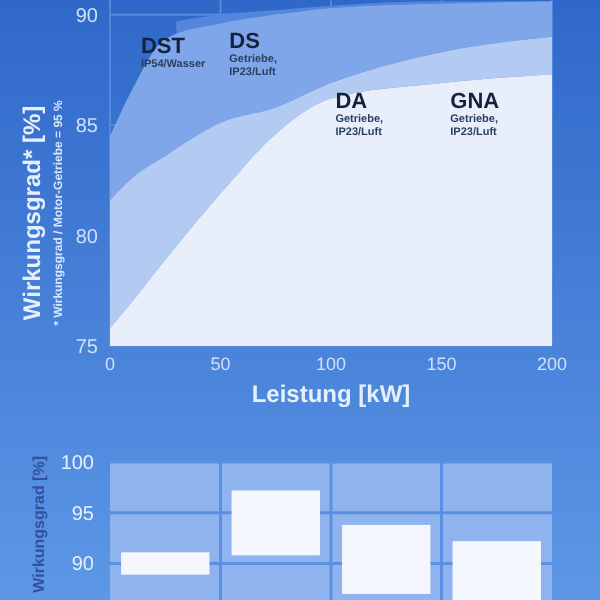 The width and height of the screenshot is (600, 600). What do you see at coordinates (163, 46) in the screenshot?
I see `series-label: DST` at bounding box center [163, 46].